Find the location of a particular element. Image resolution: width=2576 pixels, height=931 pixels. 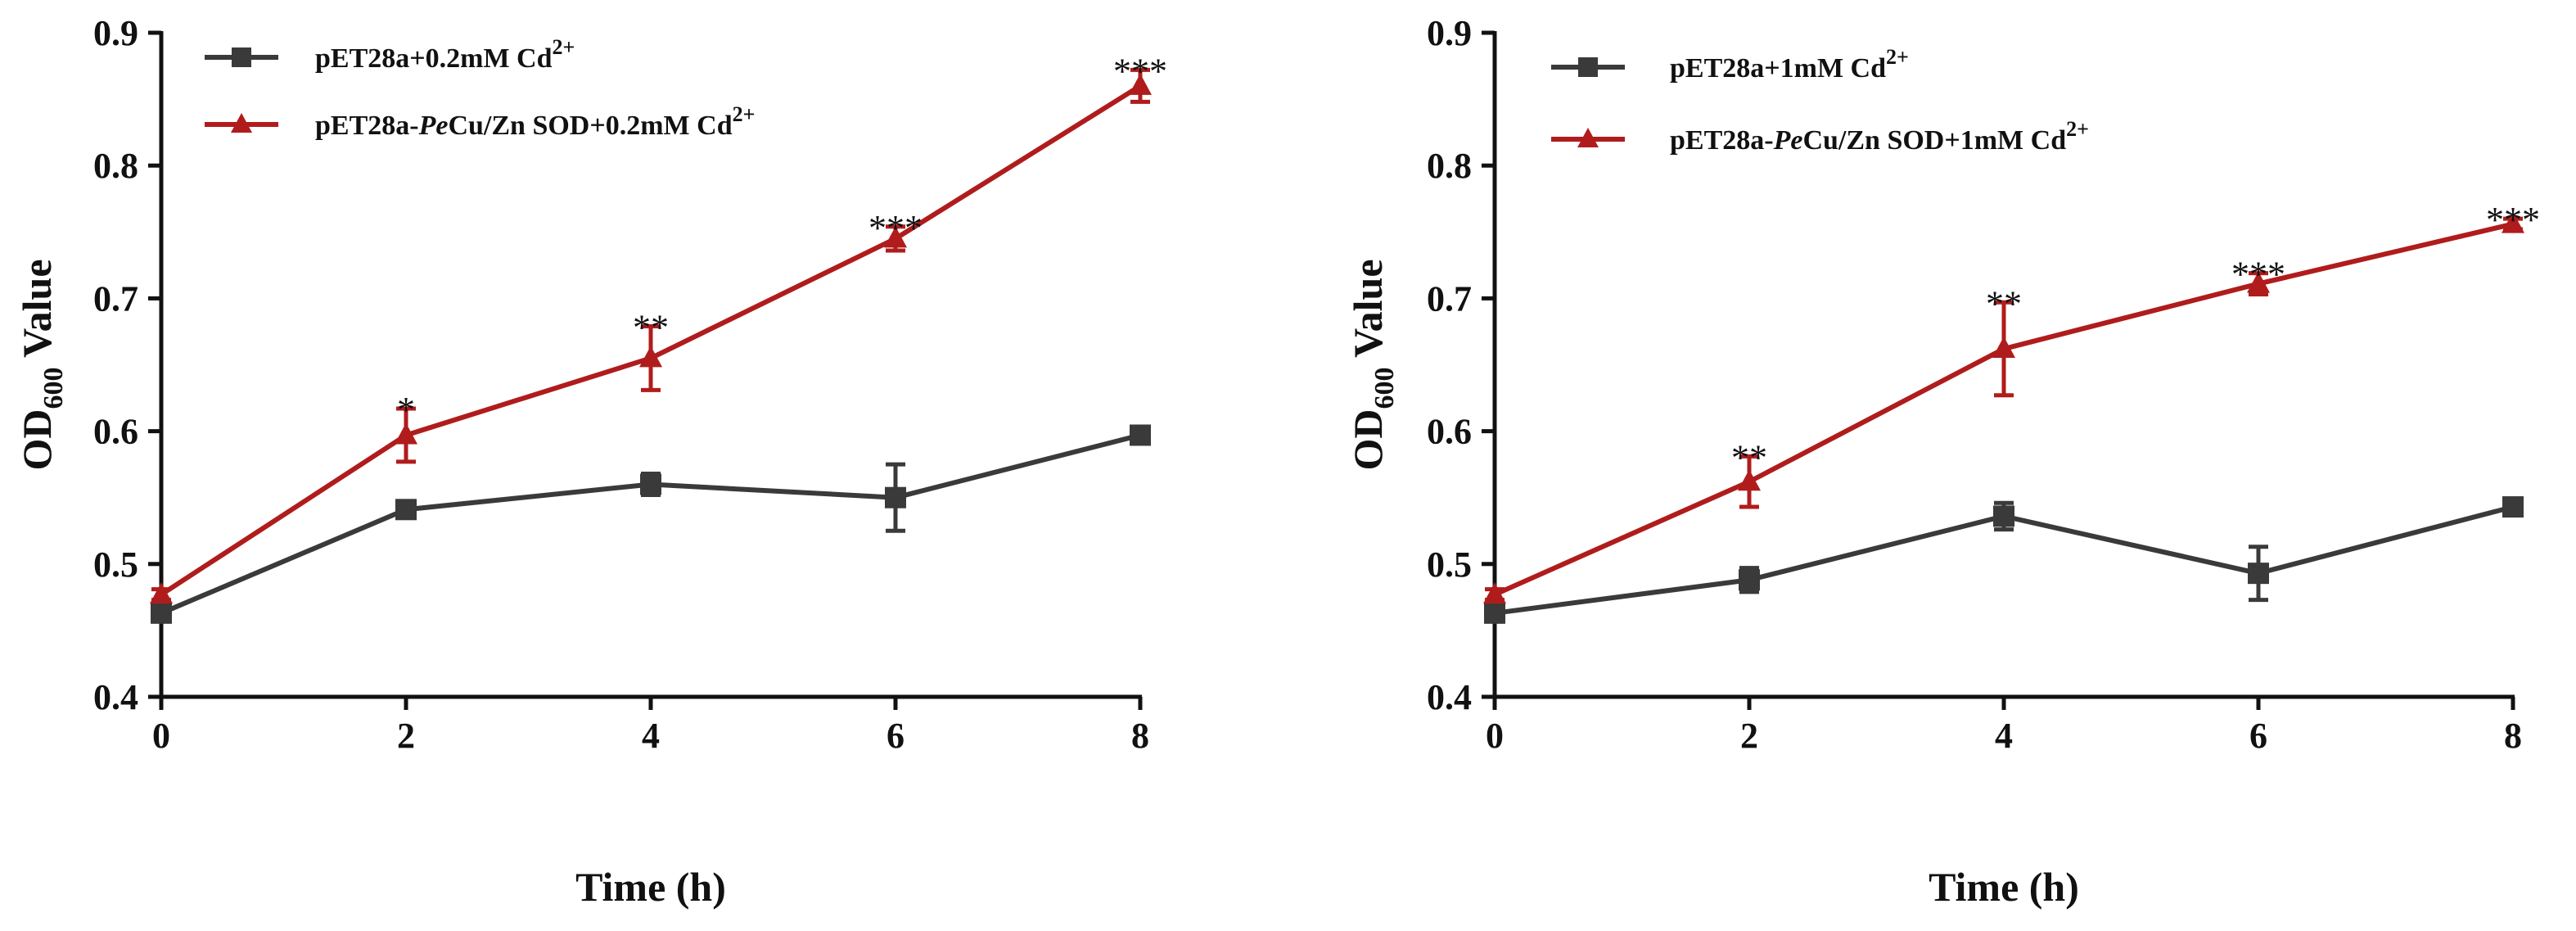

chart0.y-tick-label: 0.8 is located at coordinates (115, 166).